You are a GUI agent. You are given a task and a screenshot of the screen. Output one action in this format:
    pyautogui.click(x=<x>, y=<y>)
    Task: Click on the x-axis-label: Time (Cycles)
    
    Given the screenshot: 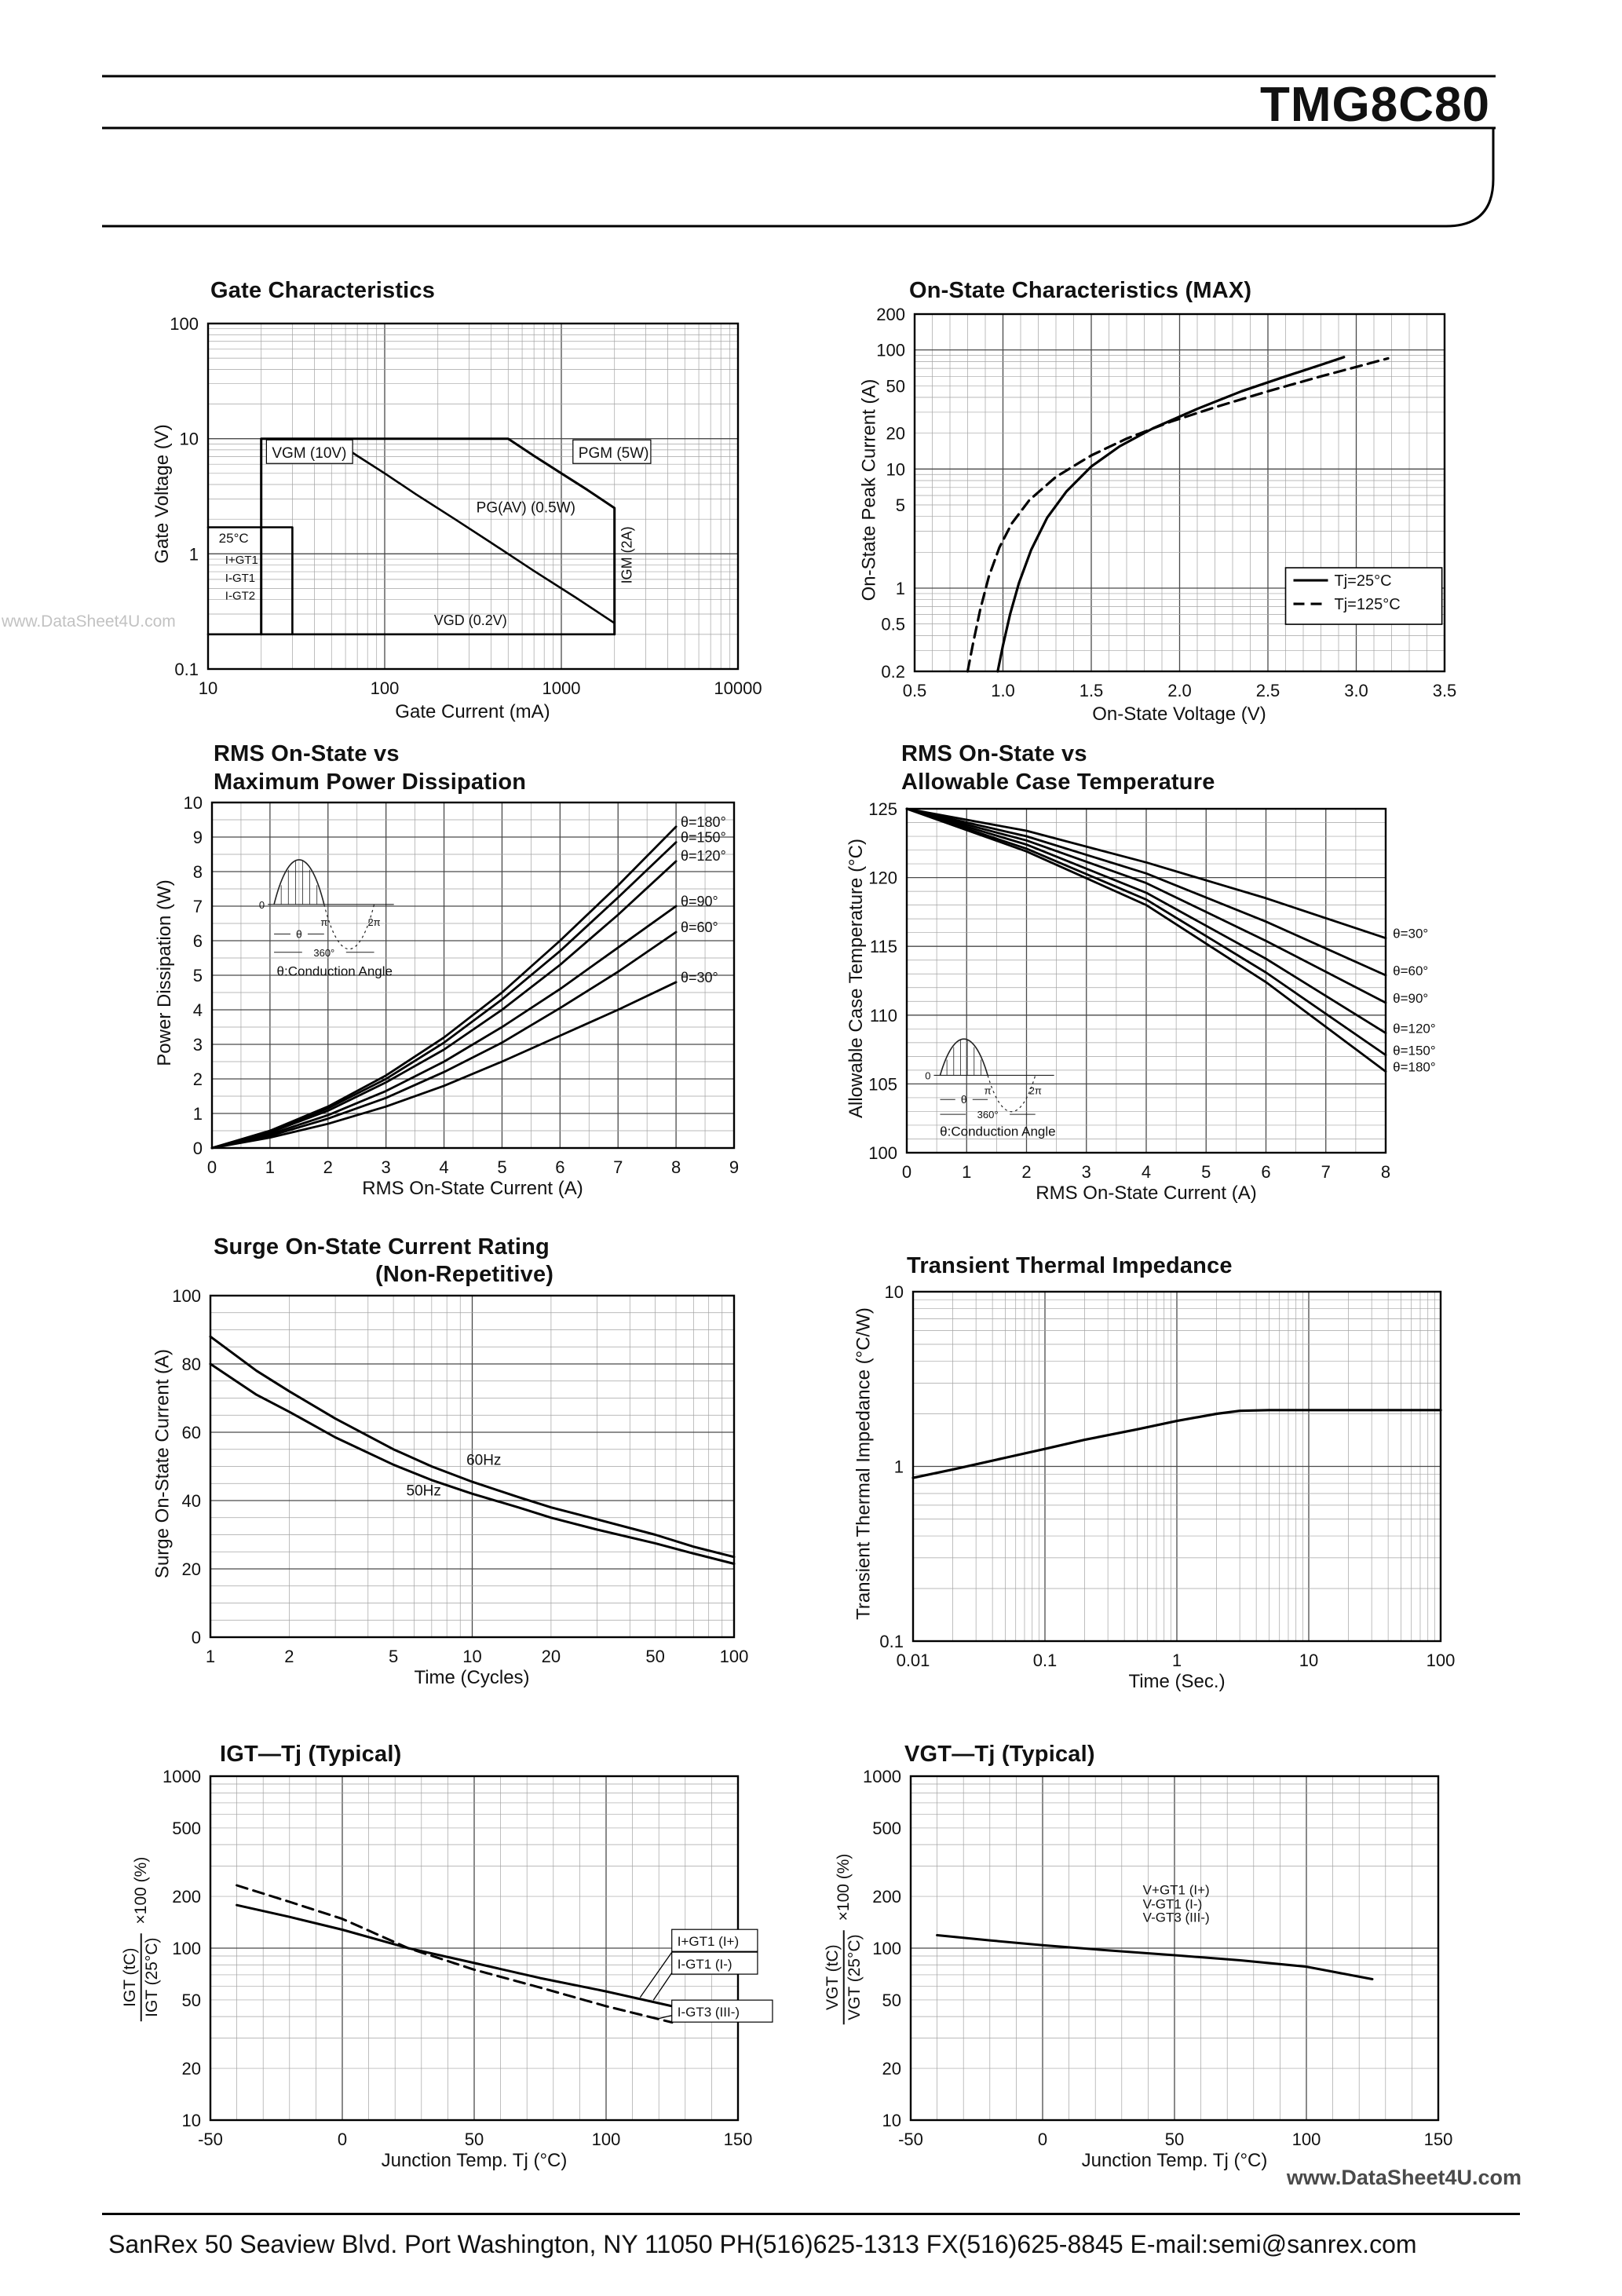 What is the action you would take?
    pyautogui.click(x=472, y=1678)
    